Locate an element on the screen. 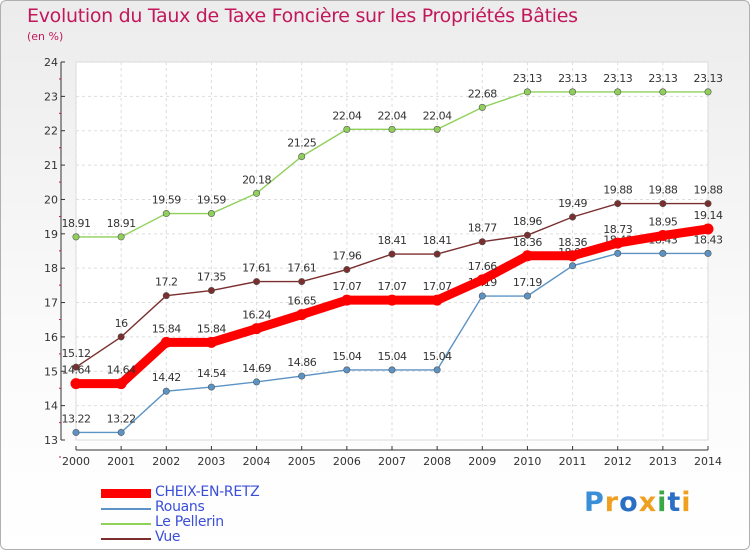 The height and width of the screenshot is (550, 750). data-label-rouans: 17.19 is located at coordinates (527, 282).